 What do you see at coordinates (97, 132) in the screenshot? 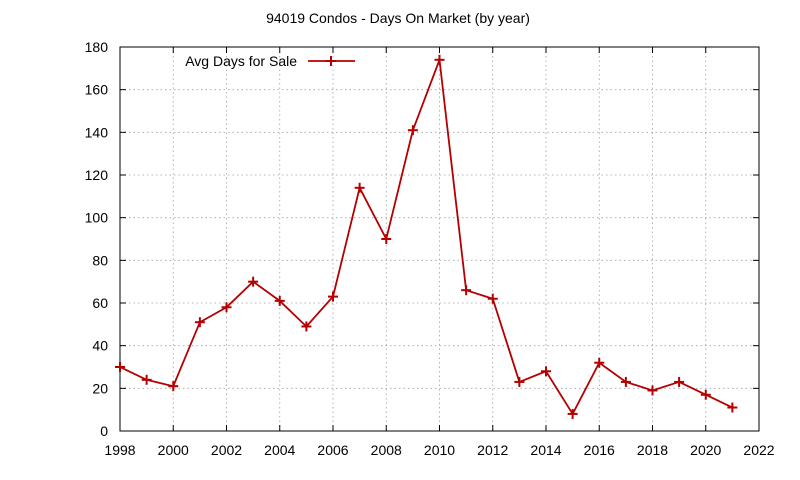
I see `y-tick-label: 140` at bounding box center [97, 132].